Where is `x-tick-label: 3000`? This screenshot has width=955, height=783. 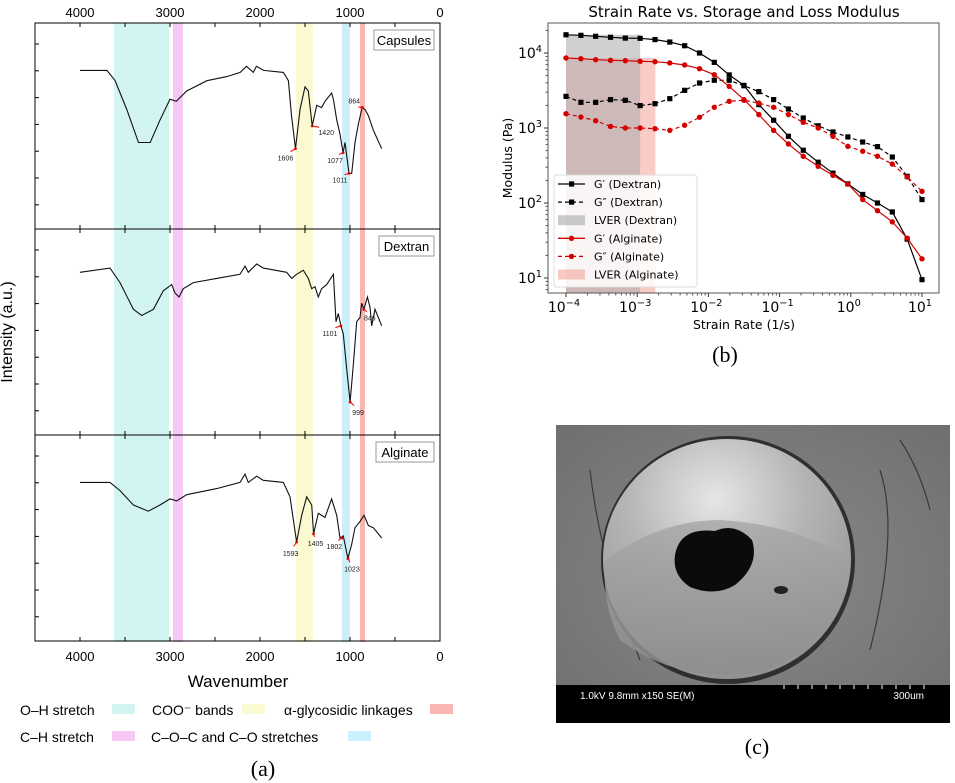 x-tick-label: 3000 is located at coordinates (170, 656).